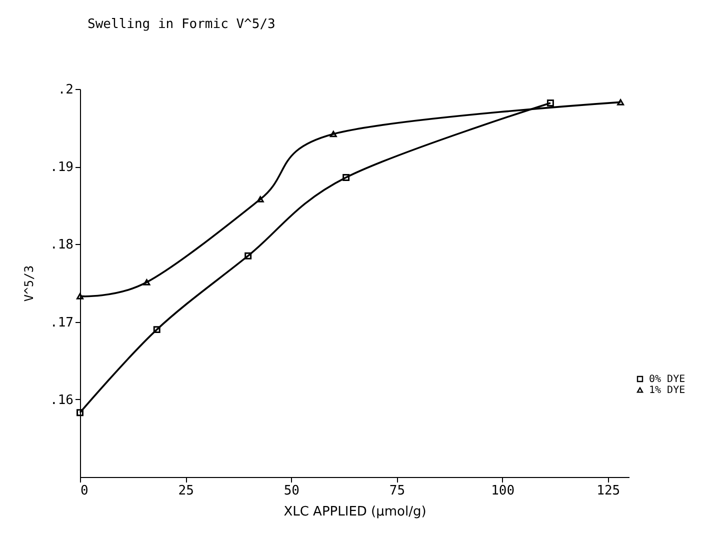 The height and width of the screenshot is (544, 712). What do you see at coordinates (62, 322) in the screenshot?
I see `y-tick-label: .17` at bounding box center [62, 322].